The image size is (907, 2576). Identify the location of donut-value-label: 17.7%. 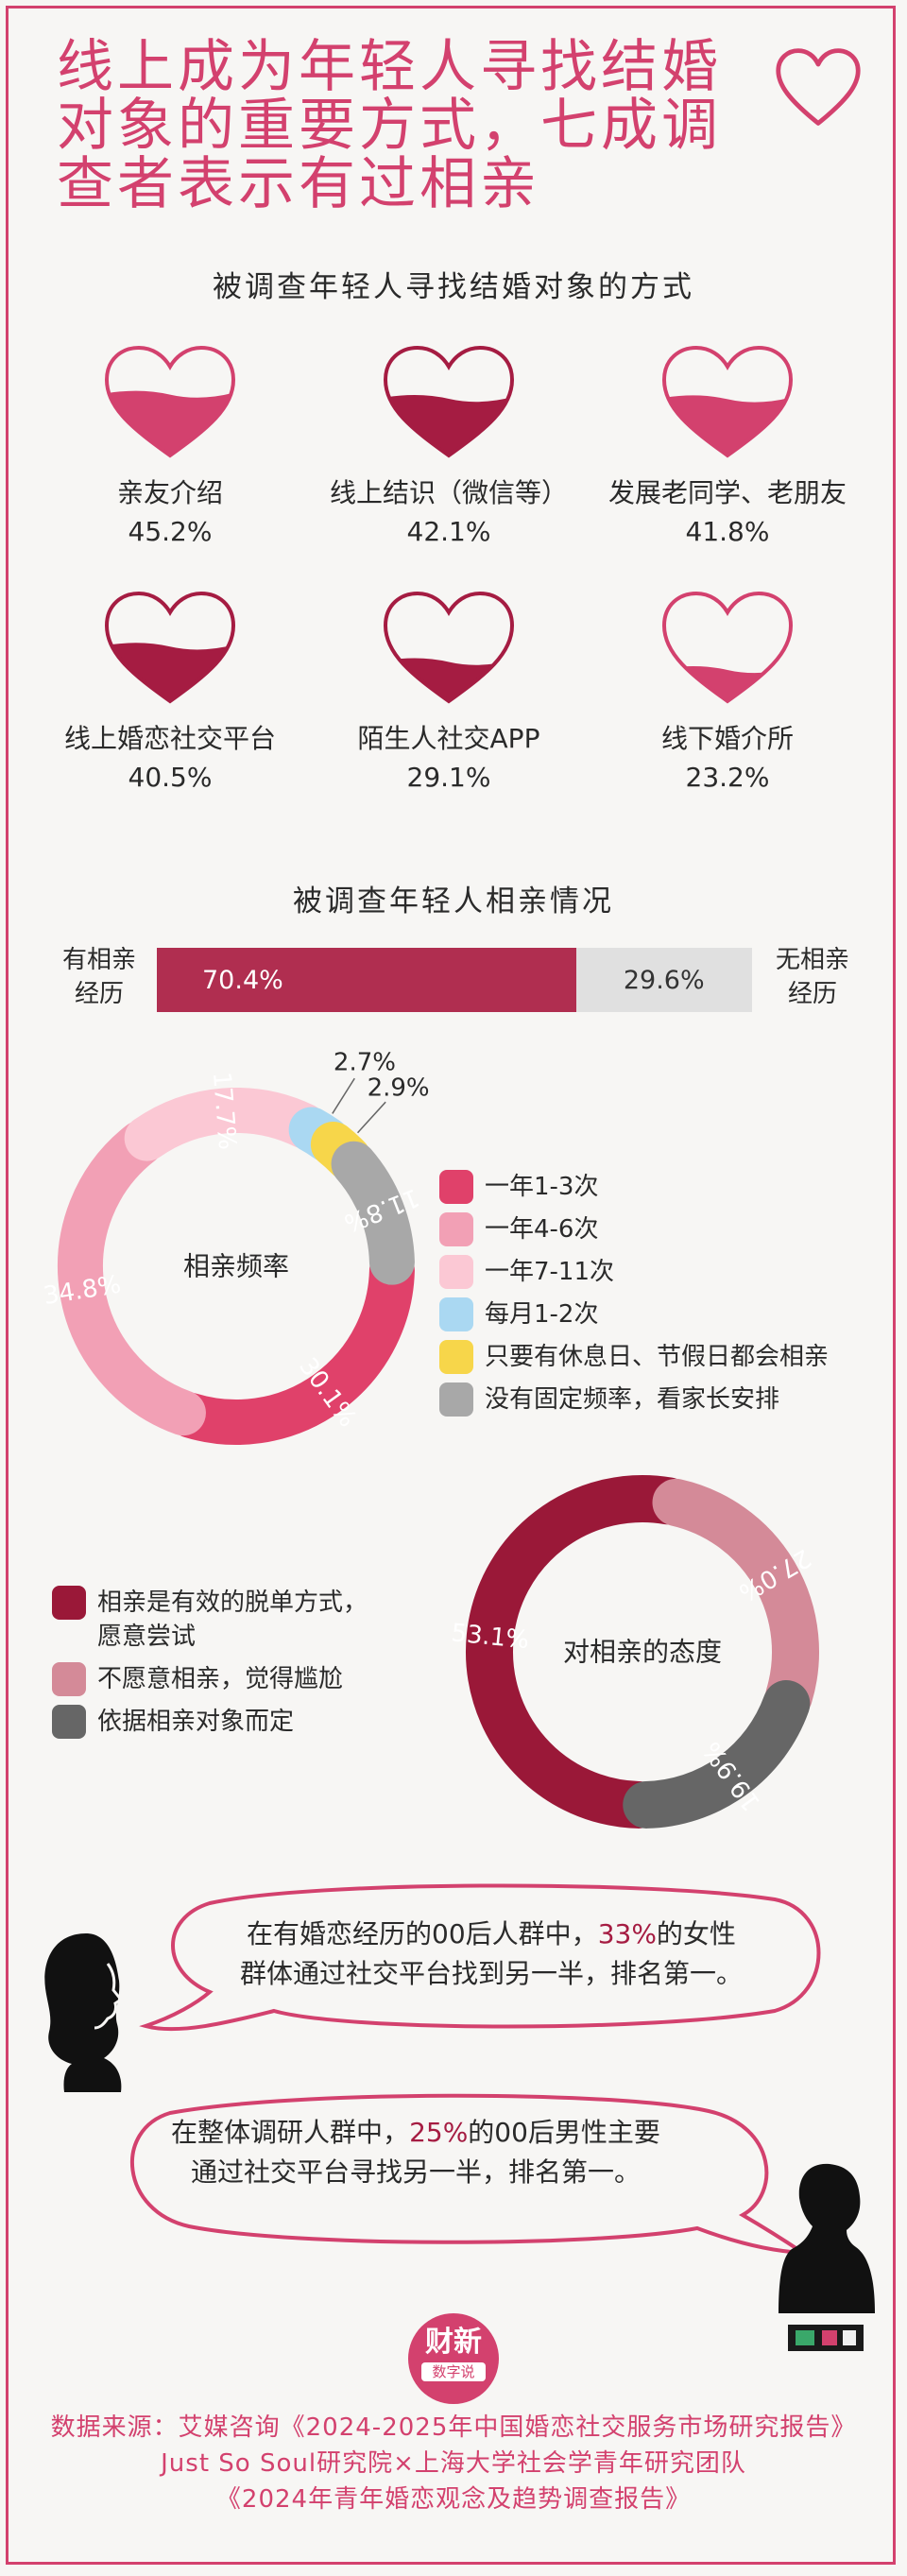
(224, 1111).